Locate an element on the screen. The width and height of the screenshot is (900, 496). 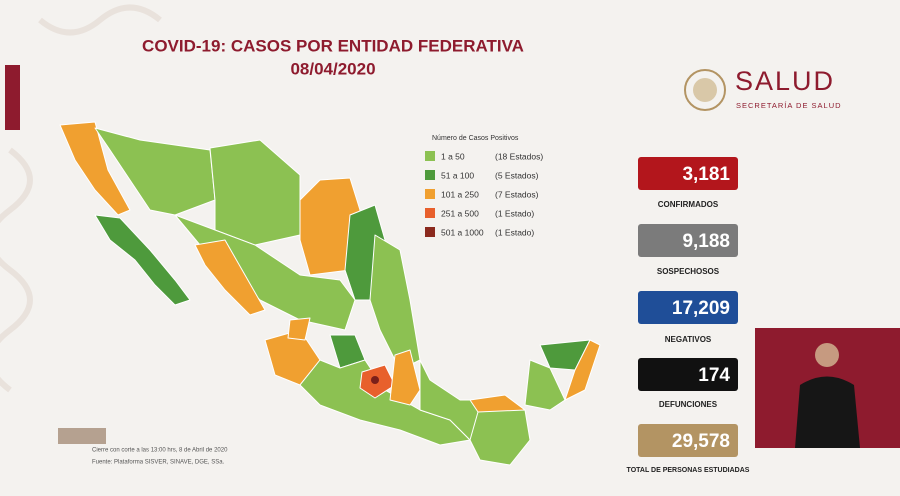
stat-label: NEGATIVOS is located at coordinates (688, 339).